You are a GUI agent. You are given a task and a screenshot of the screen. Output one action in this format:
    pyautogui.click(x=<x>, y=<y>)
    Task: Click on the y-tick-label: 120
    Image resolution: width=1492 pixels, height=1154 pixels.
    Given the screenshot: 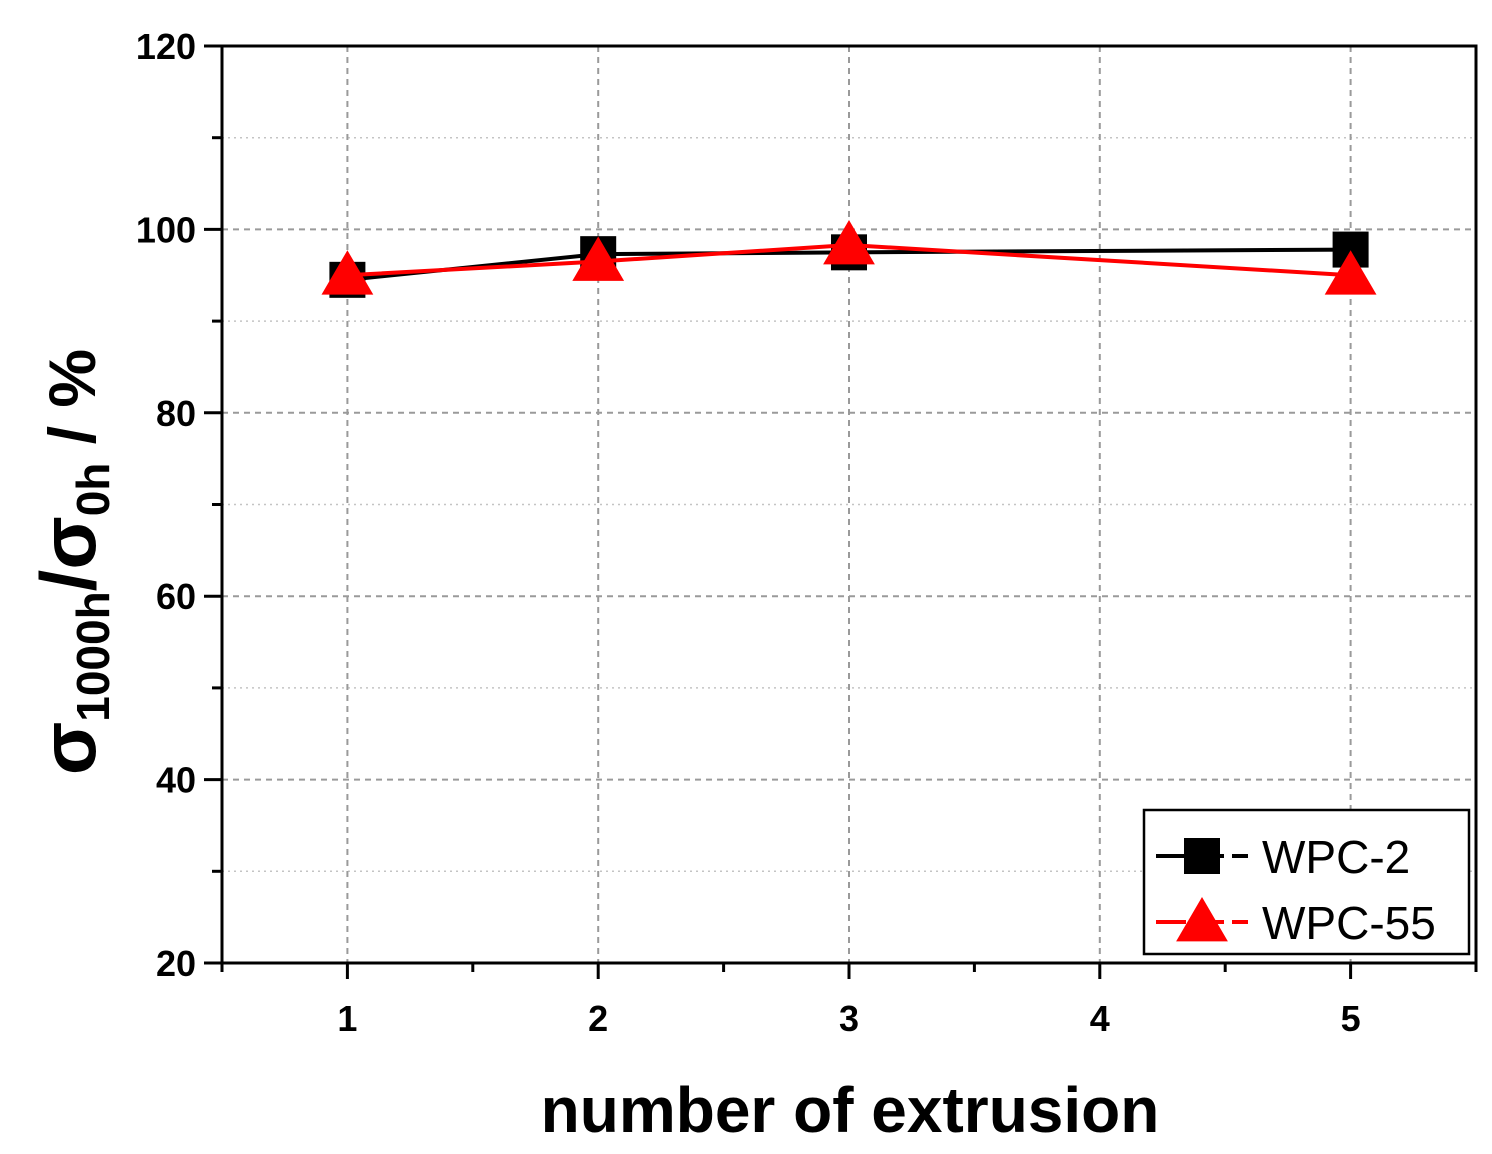 What is the action you would take?
    pyautogui.click(x=166, y=46)
    